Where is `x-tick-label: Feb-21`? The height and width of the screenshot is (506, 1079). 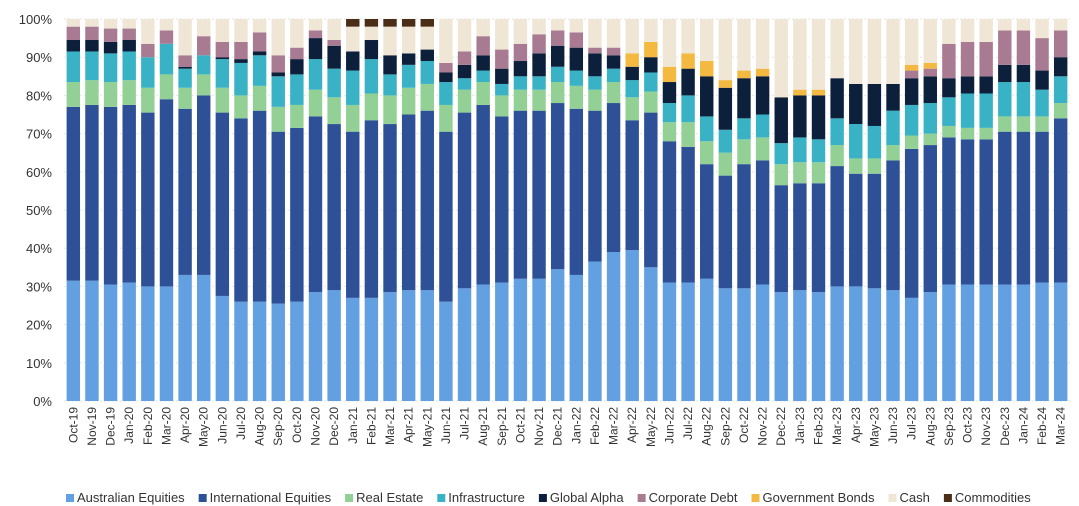 x-tick-label: Feb-21 is located at coordinates (371, 426).